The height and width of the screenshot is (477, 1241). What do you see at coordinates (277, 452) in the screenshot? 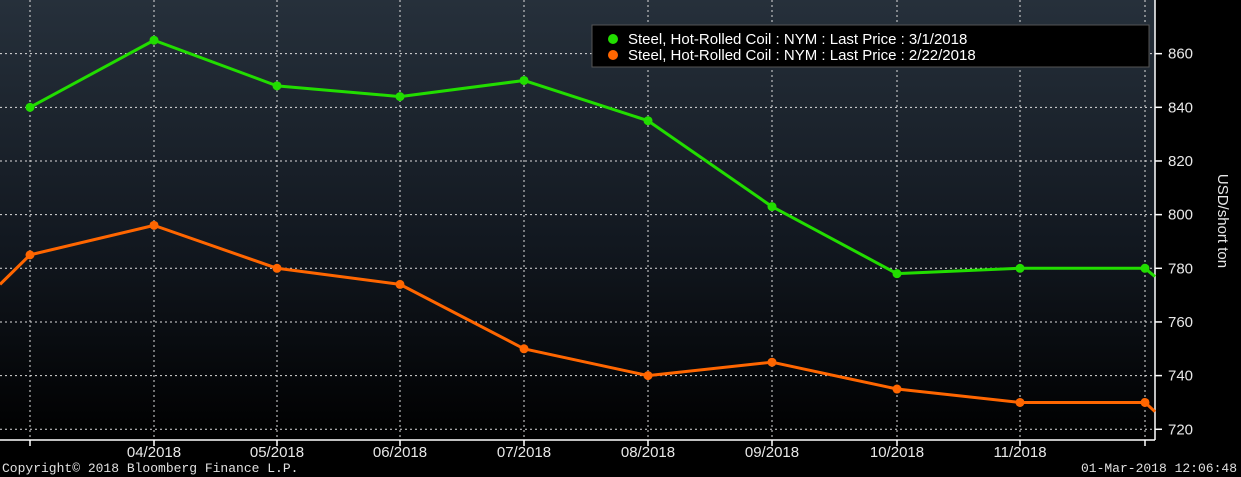
I see `x-tick-label: 05/2018` at bounding box center [277, 452].